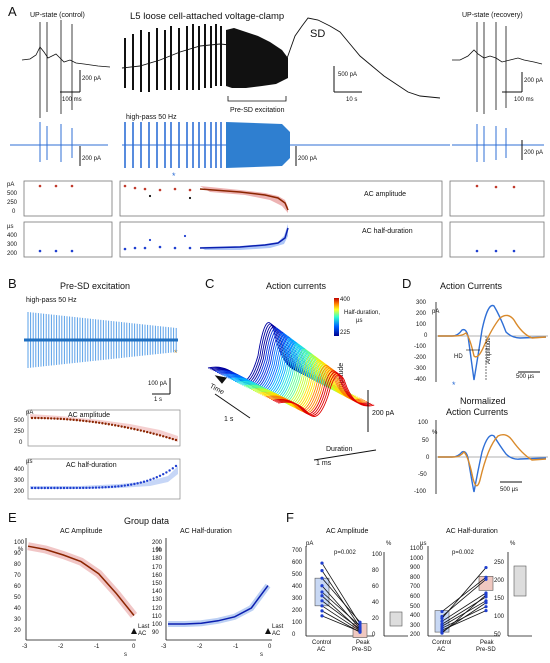 The image size is (550, 663). I want to click on b-amp-unit: pA, so click(30, 413).